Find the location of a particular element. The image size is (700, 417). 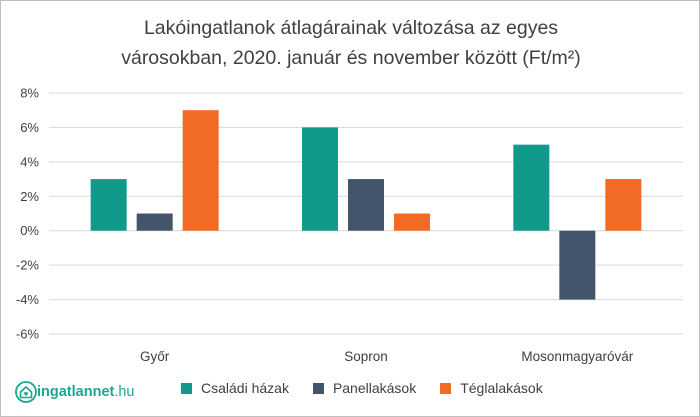

logo-text: ingatlannet.hu is located at coordinates (86, 392).